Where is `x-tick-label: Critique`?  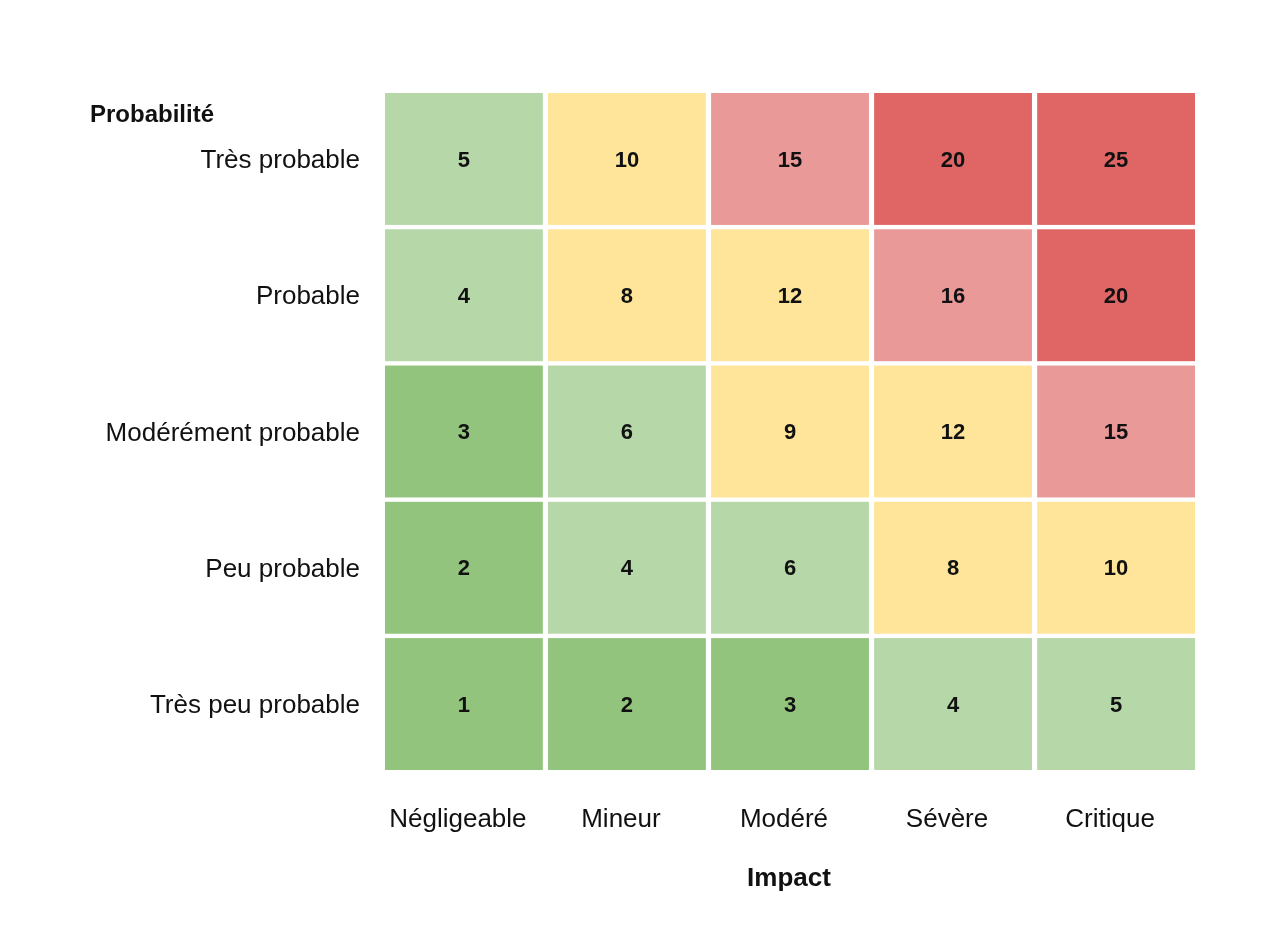 x-tick-label: Critique is located at coordinates (1110, 818).